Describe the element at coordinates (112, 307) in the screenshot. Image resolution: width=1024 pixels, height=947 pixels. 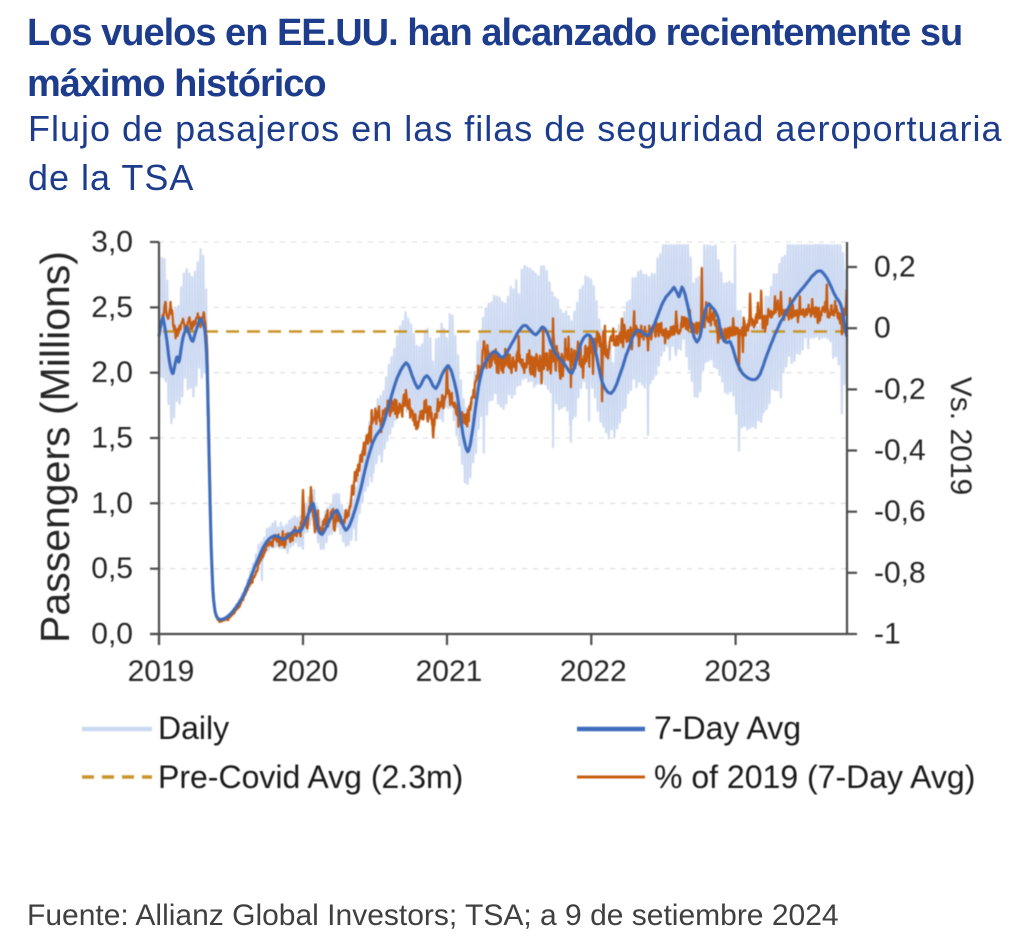
I see `svg-text: 2,5` at that location.